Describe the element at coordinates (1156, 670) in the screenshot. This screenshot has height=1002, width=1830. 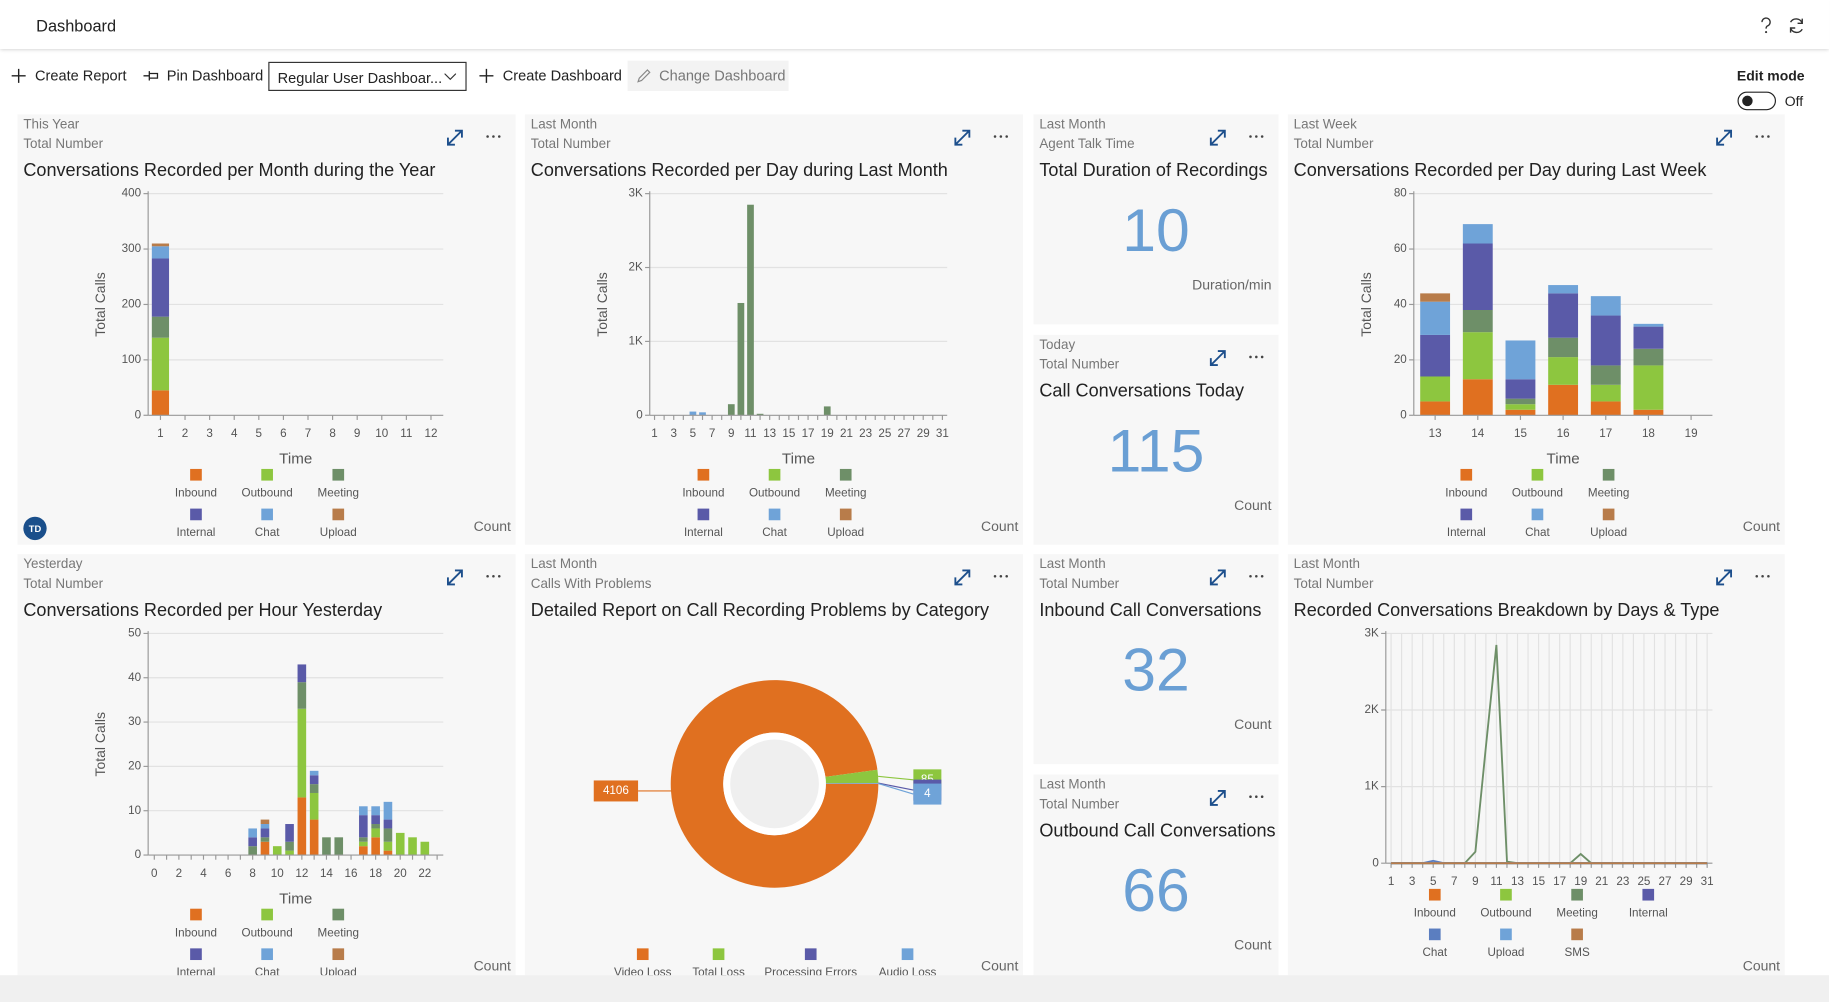
I see `kpi-value: 32` at that location.